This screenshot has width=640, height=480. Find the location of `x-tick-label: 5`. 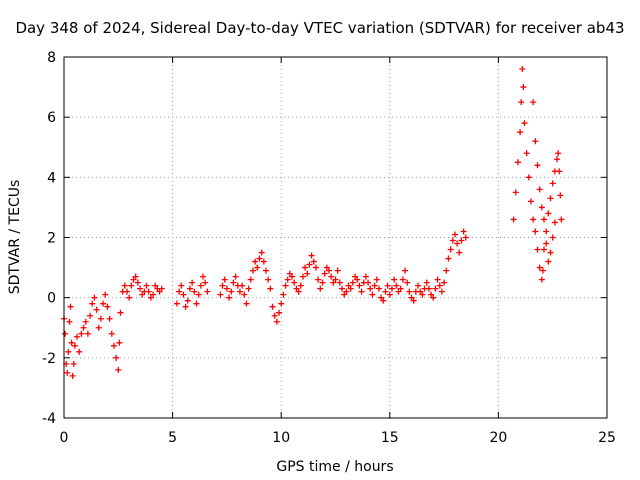

x-tick-label: 5 is located at coordinates (172, 438).